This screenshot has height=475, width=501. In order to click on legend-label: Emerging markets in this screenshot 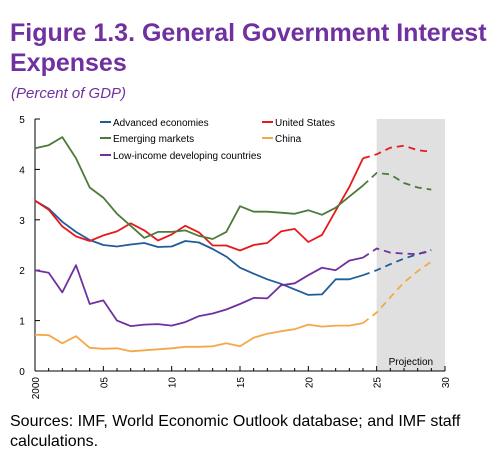, I will do `click(153, 139)`.